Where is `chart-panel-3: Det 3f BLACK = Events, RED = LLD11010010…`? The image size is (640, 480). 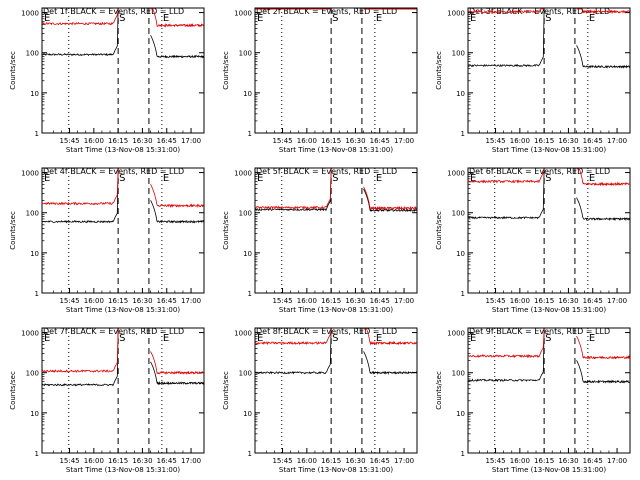
chart-panel-3: Det 3f BLACK = Events, RED = LLD11010010… is located at coordinates (533, 80).